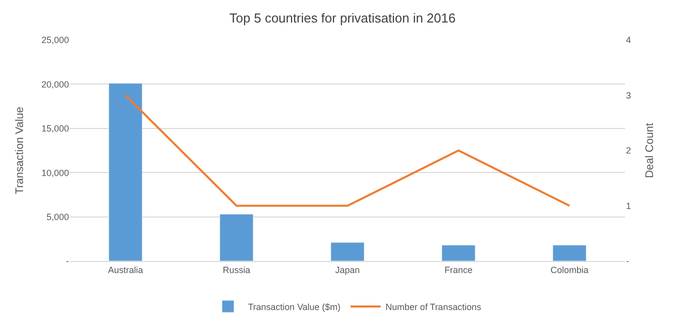 The height and width of the screenshot is (333, 685). Describe the element at coordinates (629, 95) in the screenshot. I see `y2-tick-label: 3` at that location.